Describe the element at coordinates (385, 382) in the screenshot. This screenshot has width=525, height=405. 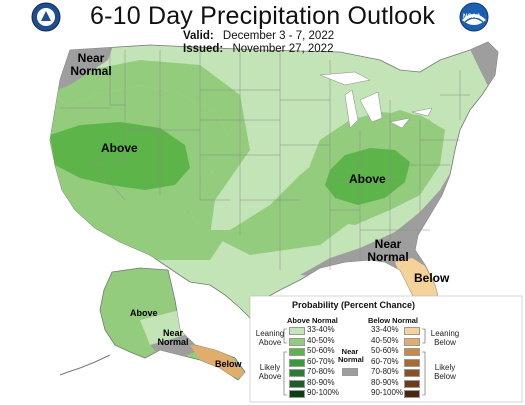
I see `legend-below-range-label: 80-90%` at that location.